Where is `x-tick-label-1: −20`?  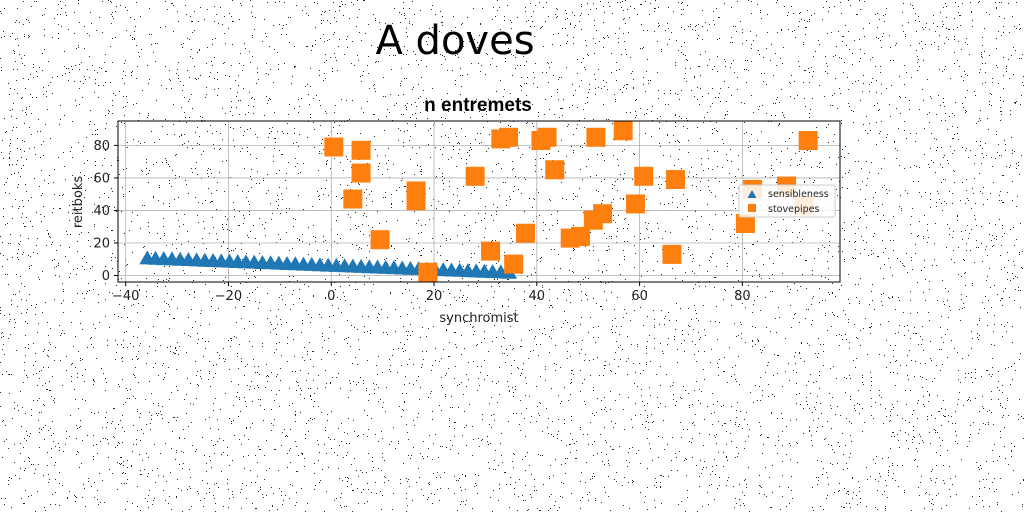
x-tick-label-1: −20 is located at coordinates (228, 296).